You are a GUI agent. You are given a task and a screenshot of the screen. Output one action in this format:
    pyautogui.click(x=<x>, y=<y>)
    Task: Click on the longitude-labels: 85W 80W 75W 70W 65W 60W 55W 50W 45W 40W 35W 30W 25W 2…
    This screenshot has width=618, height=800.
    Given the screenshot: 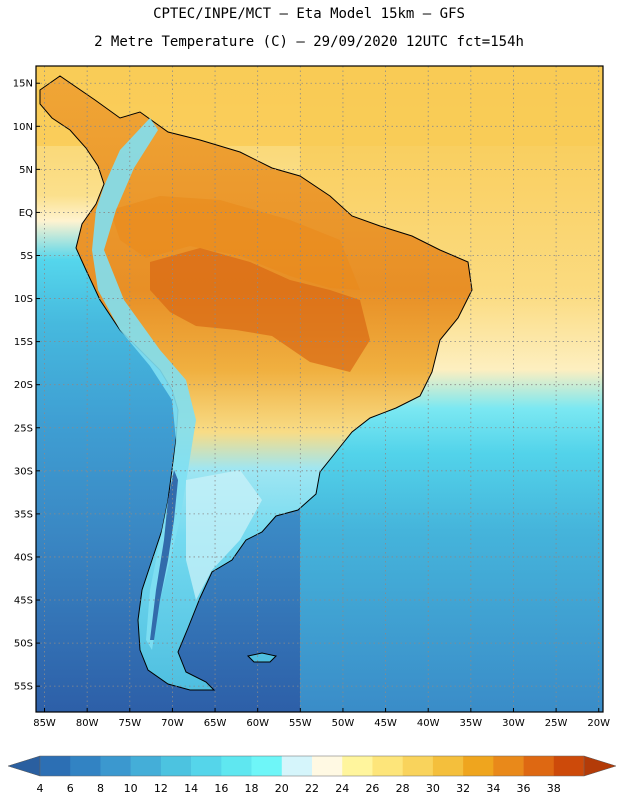 What is the action you would take?
    pyautogui.click(x=321, y=718)
    